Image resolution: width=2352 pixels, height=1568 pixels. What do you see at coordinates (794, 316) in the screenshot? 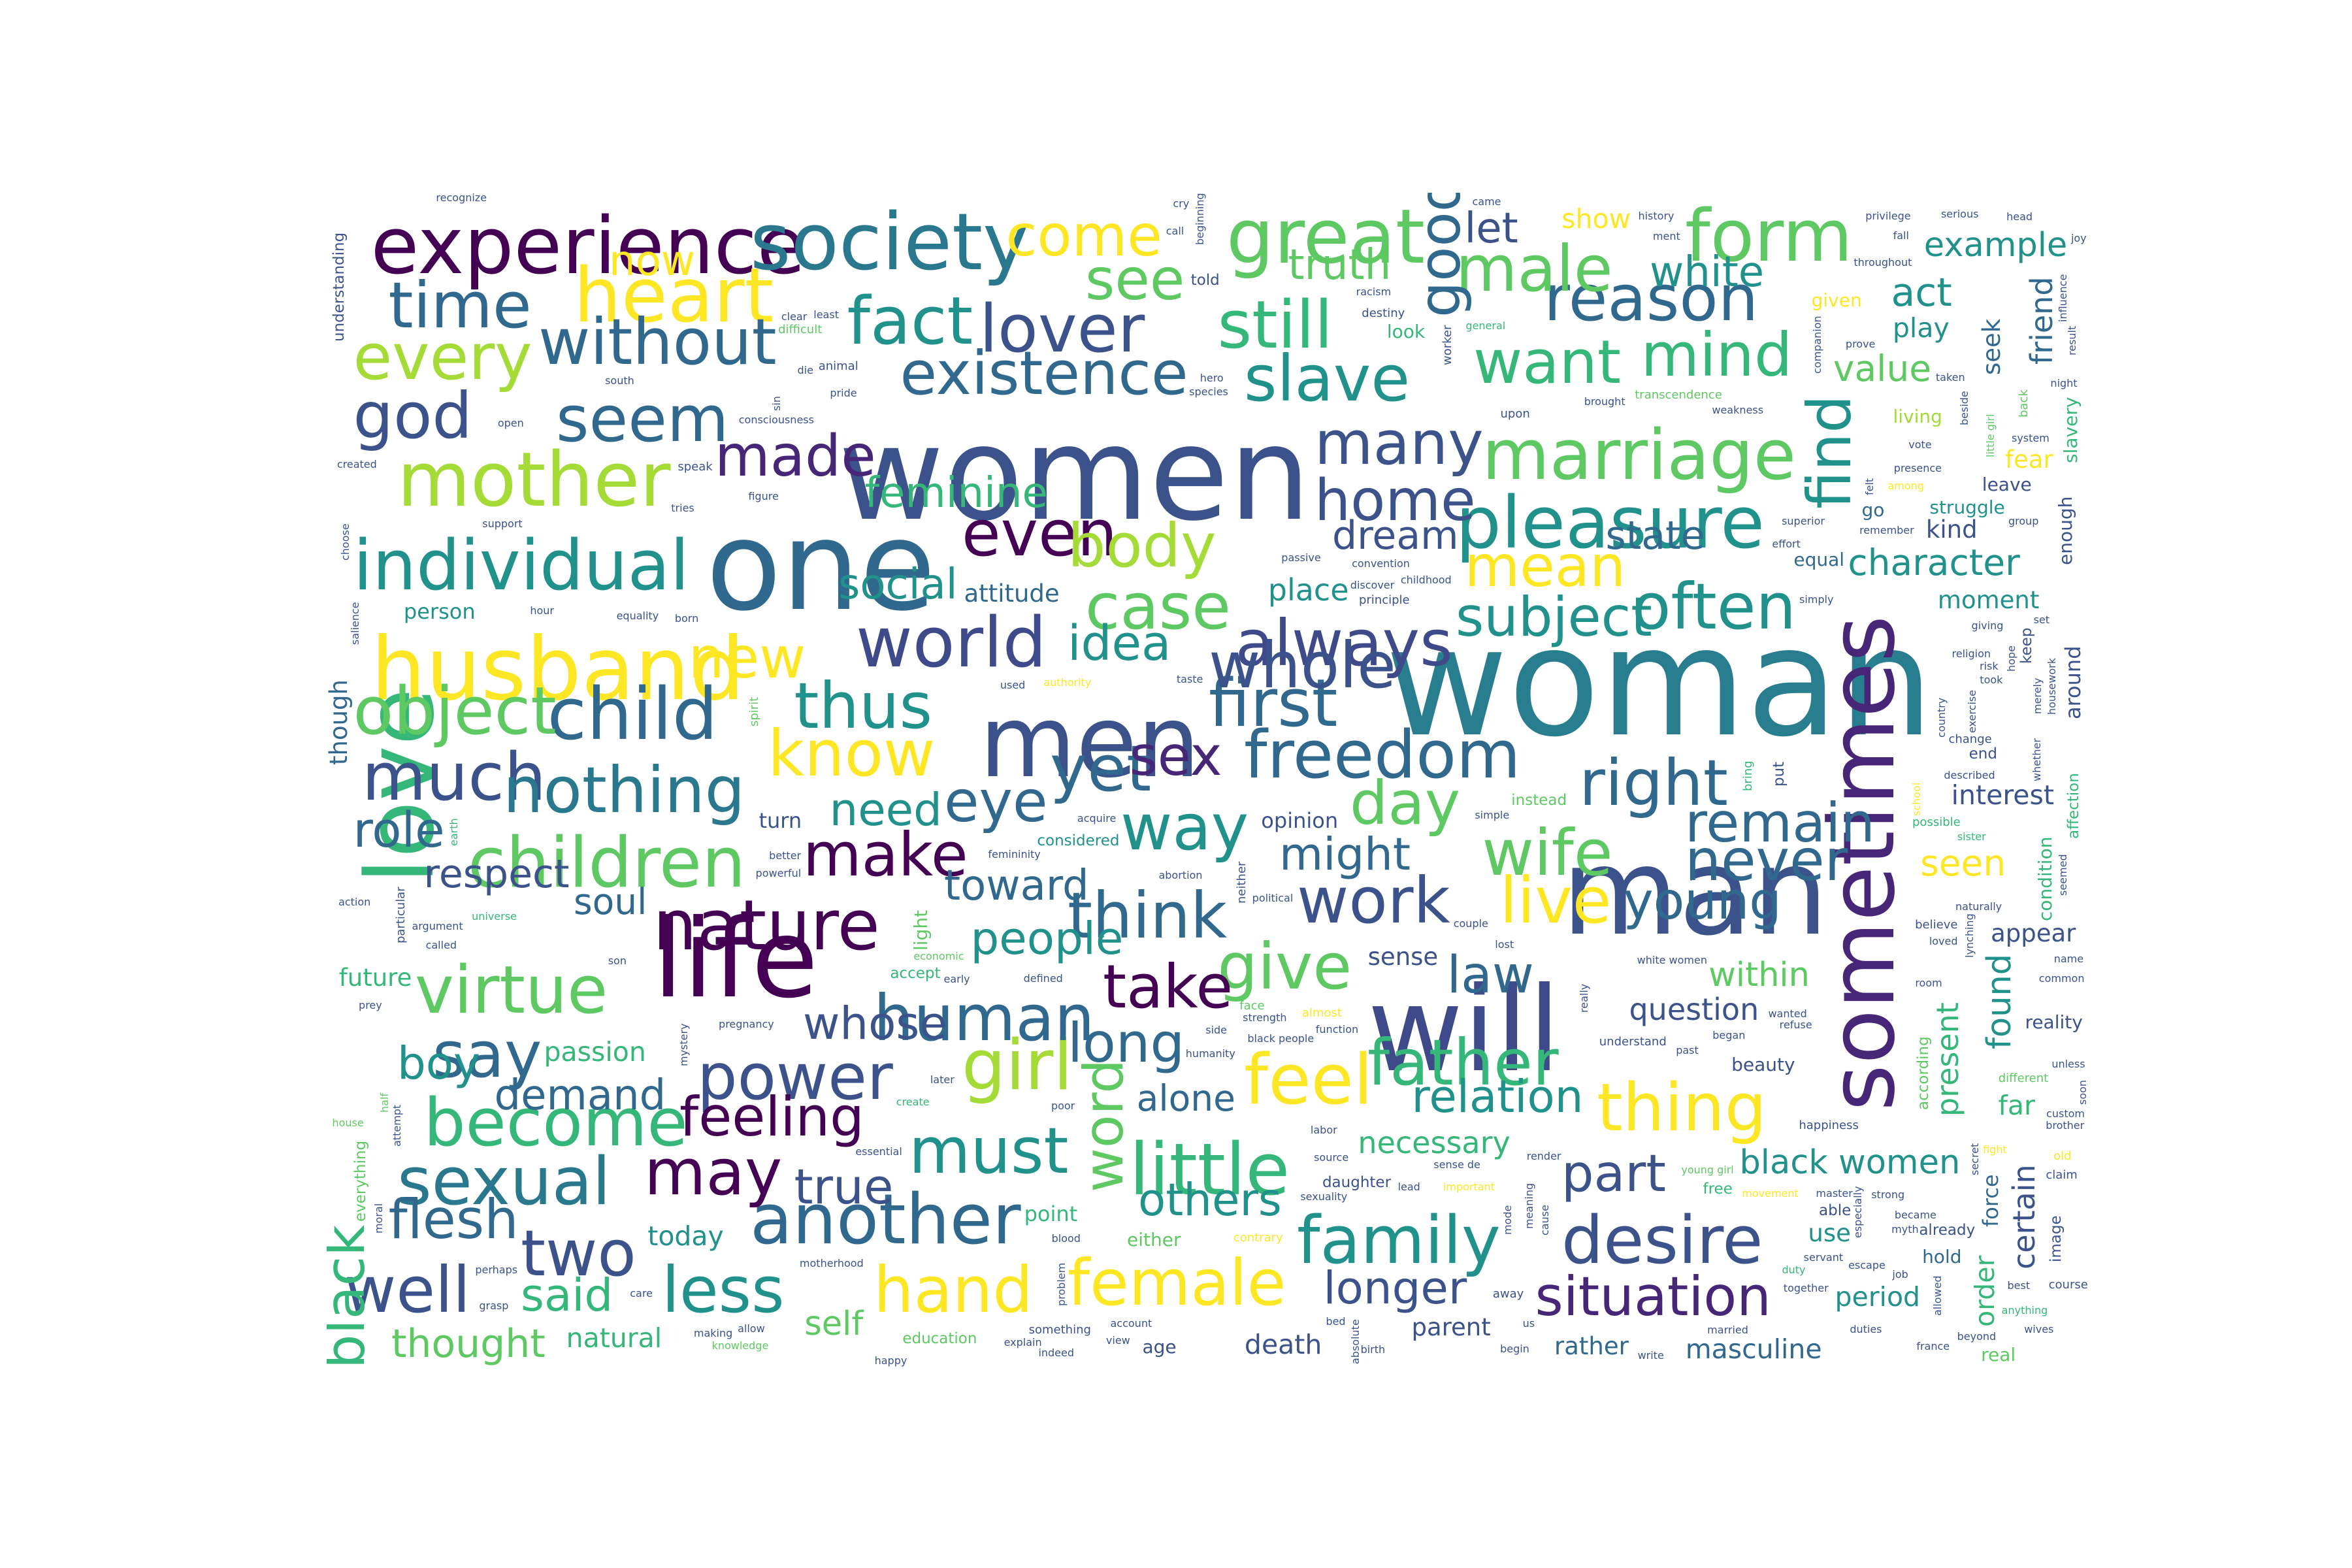
I see `word-clear: clear` at bounding box center [794, 316].